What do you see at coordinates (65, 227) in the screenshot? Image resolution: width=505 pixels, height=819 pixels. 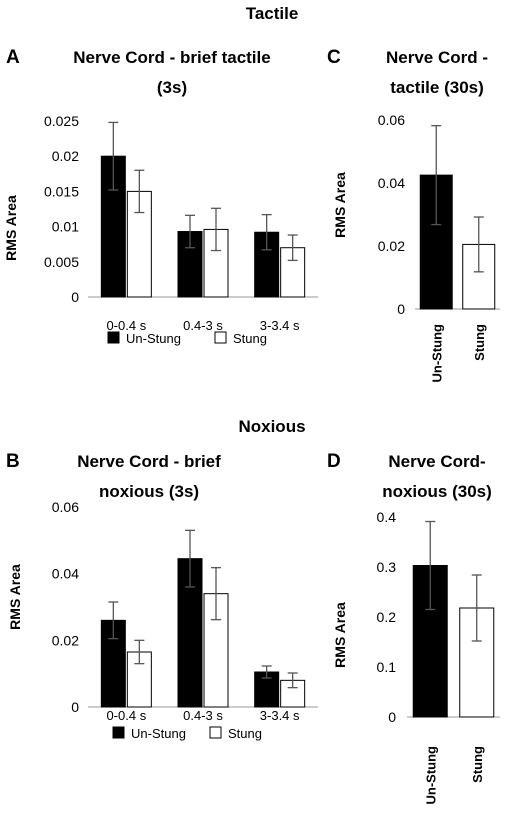 I see `y-tick-label: 0.01` at bounding box center [65, 227].